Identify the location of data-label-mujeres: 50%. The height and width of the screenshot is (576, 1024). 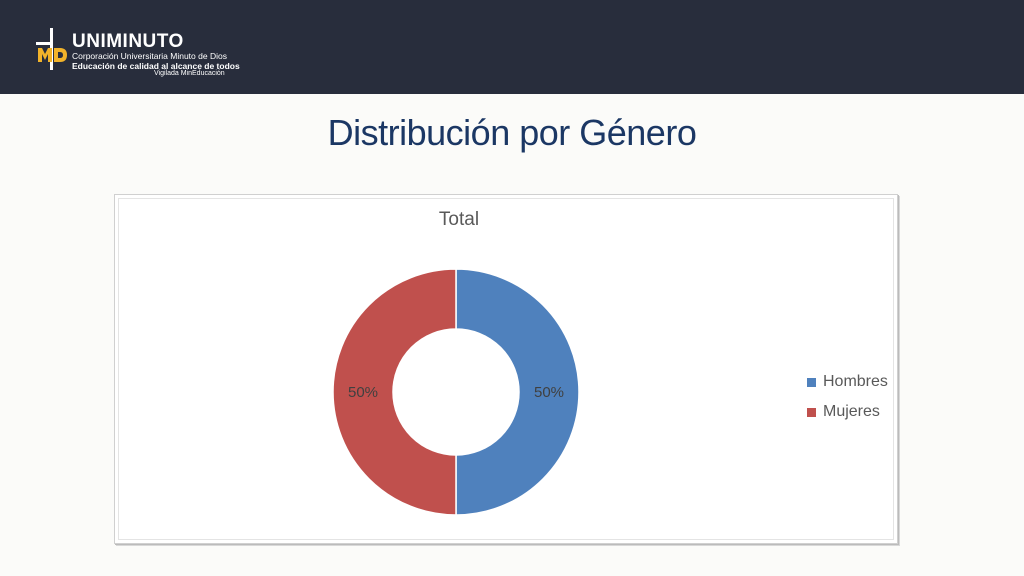
(363, 392).